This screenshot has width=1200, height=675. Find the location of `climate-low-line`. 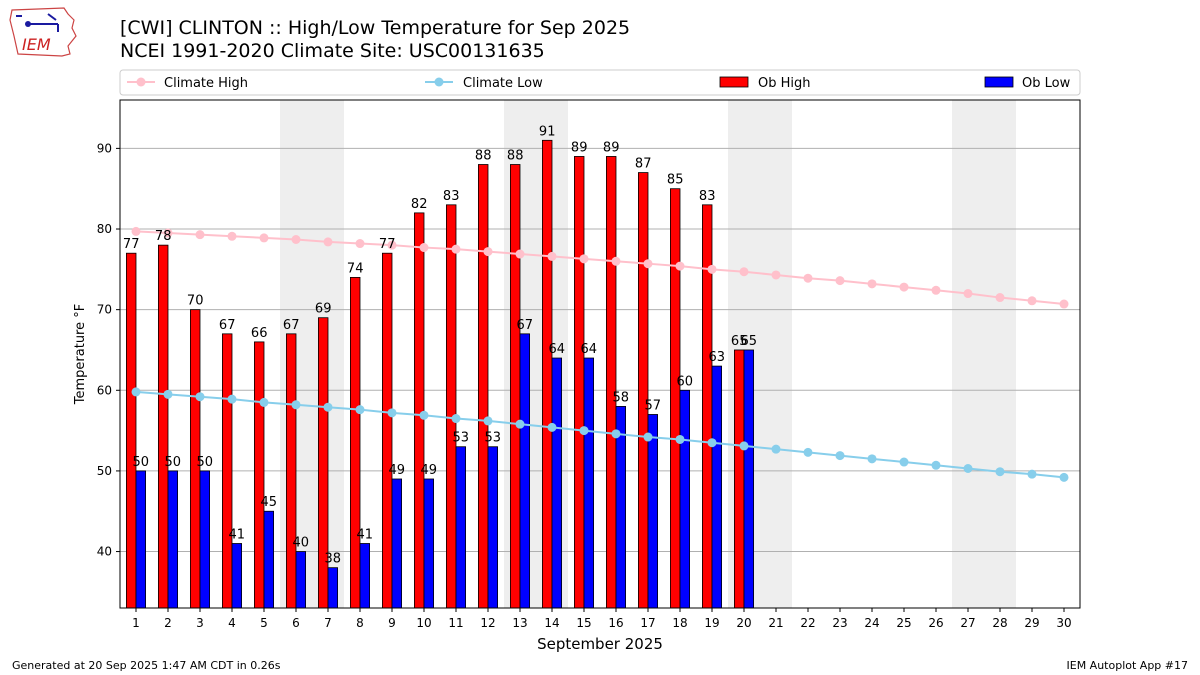

climate-low-line is located at coordinates (600, 434).